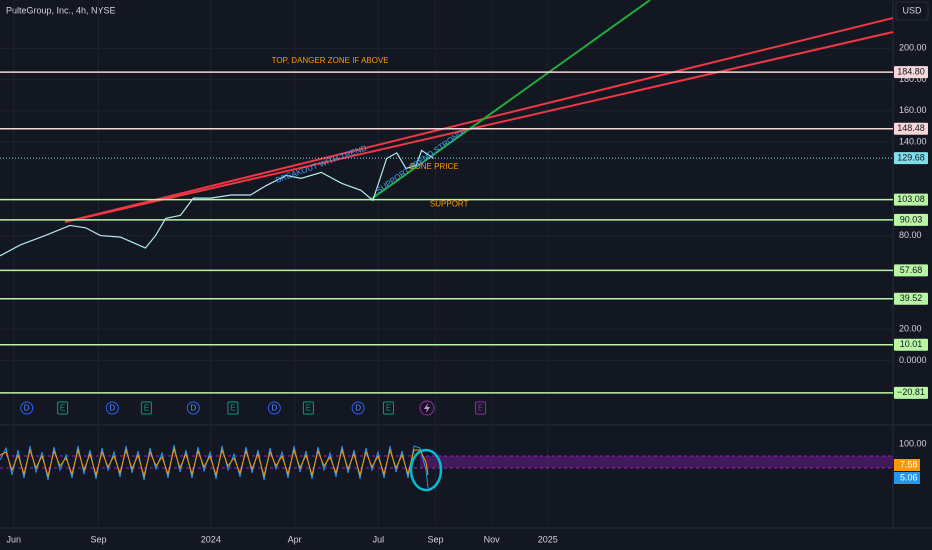 The height and width of the screenshot is (550, 932). I want to click on trend-line, so click(510, 100).